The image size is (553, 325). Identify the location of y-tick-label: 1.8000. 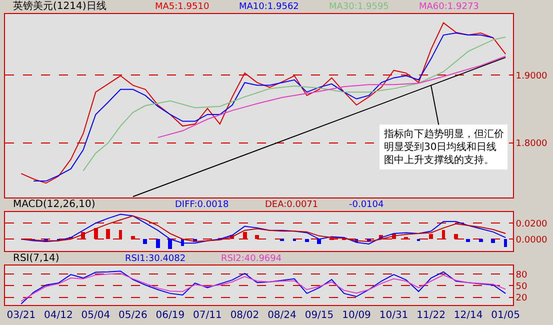
(532, 144).